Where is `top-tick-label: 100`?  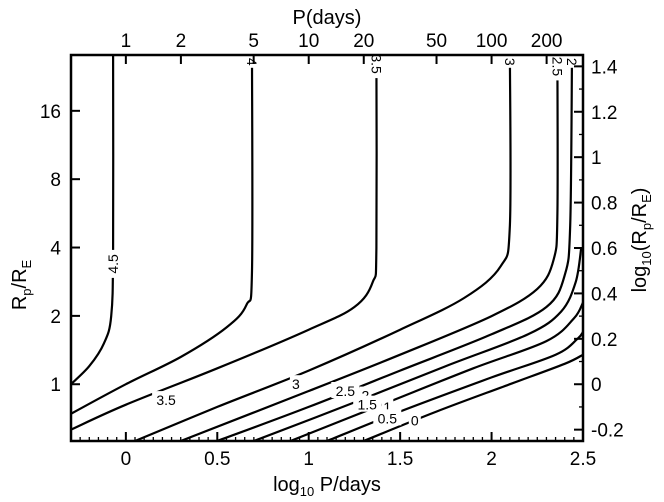
top-tick-label: 100 is located at coordinates (492, 41).